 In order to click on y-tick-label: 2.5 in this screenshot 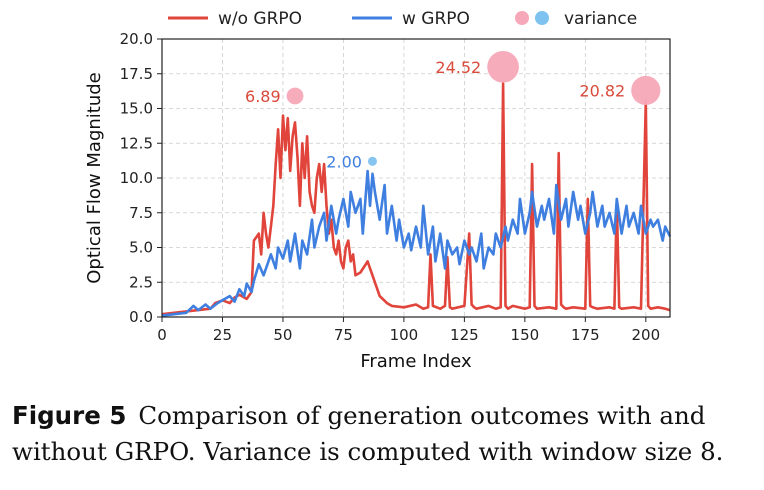, I will do `click(141, 282)`.